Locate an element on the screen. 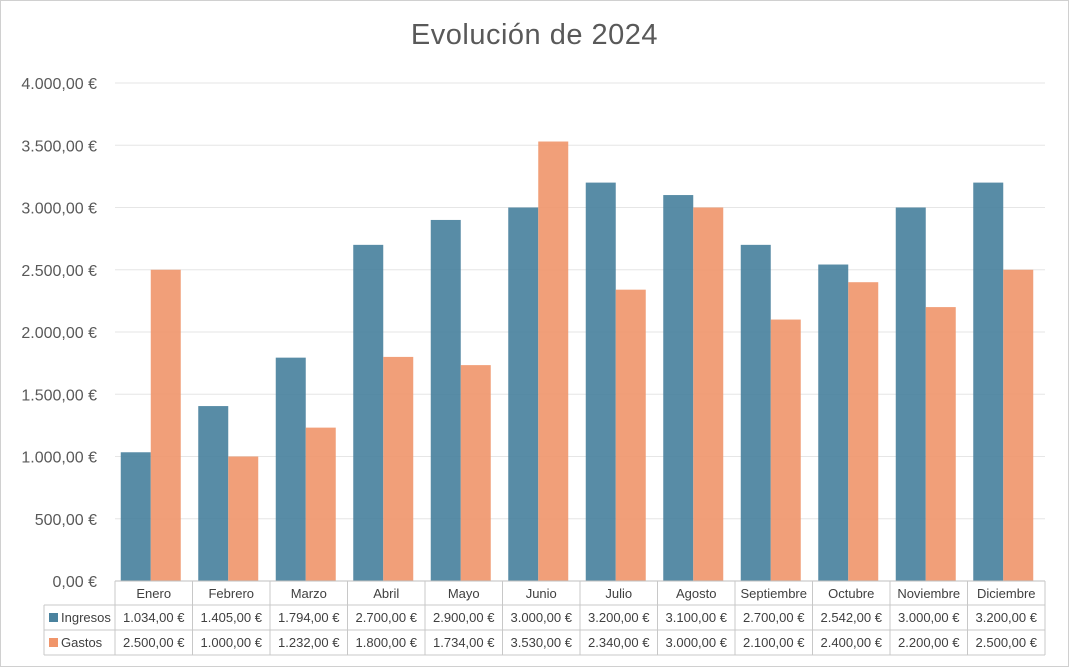 The image size is (1069, 667). x-tick-label: Enero is located at coordinates (153, 593).